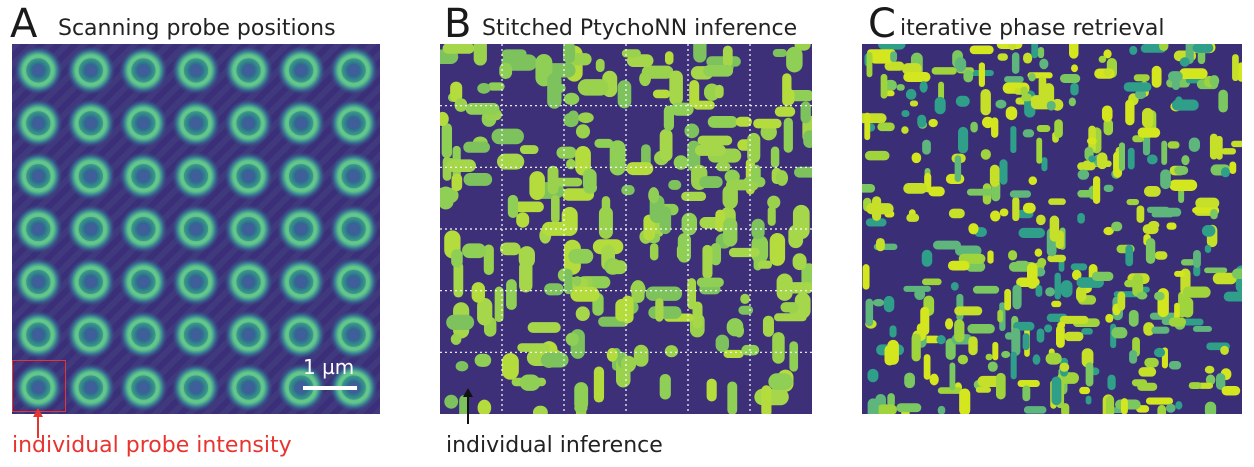 The width and height of the screenshot is (1254, 467). What do you see at coordinates (458, 24) in the screenshot?
I see `panel-b-letter: B` at bounding box center [458, 24].